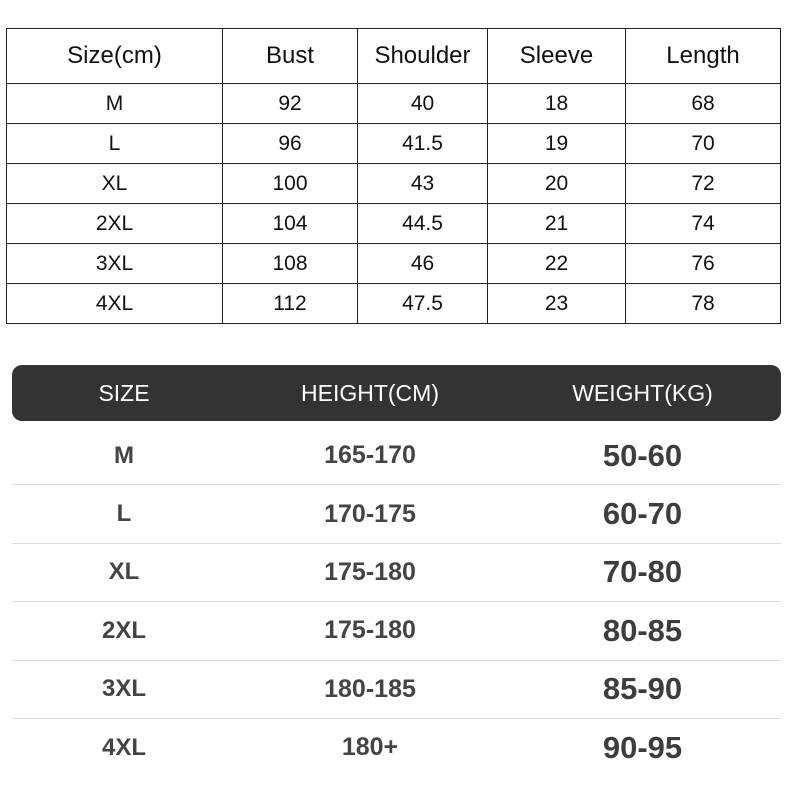 The height and width of the screenshot is (800, 800). I want to click on measurement-header-row: Size(cm) Bust Shoulder Sleeve Length, so click(393, 56).